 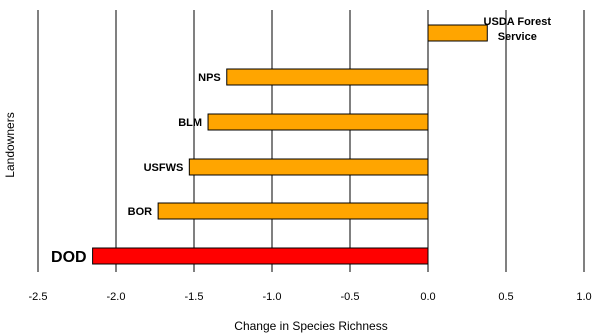 What do you see at coordinates (272, 297) in the screenshot?
I see `x-tick-label: -1.0` at bounding box center [272, 297].